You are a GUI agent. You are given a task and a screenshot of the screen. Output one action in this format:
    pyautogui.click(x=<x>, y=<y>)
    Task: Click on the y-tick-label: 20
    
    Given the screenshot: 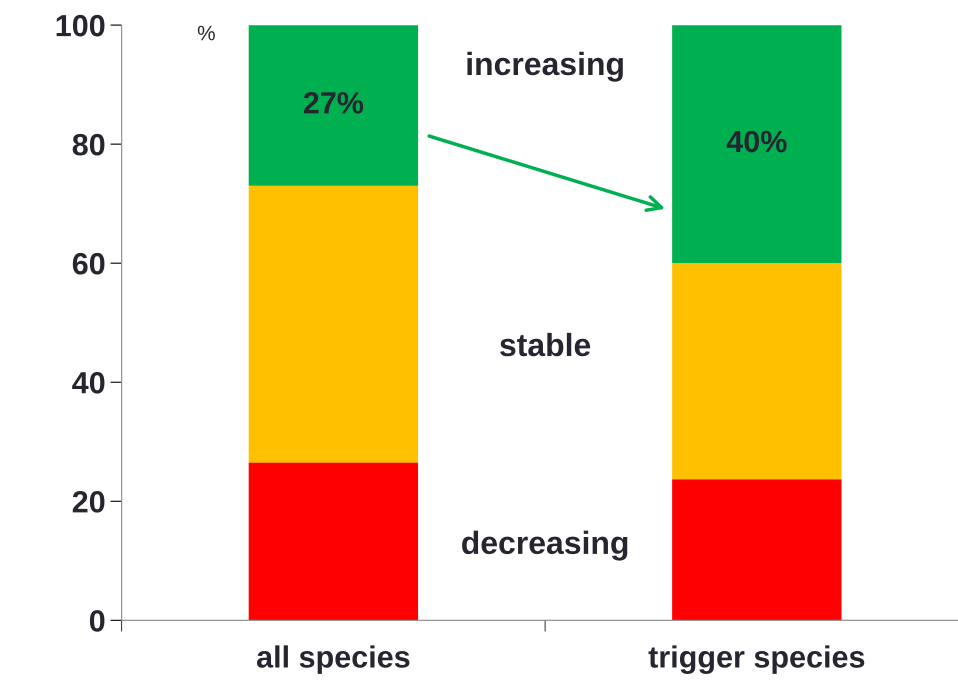 What is the action you would take?
    pyautogui.click(x=88, y=502)
    